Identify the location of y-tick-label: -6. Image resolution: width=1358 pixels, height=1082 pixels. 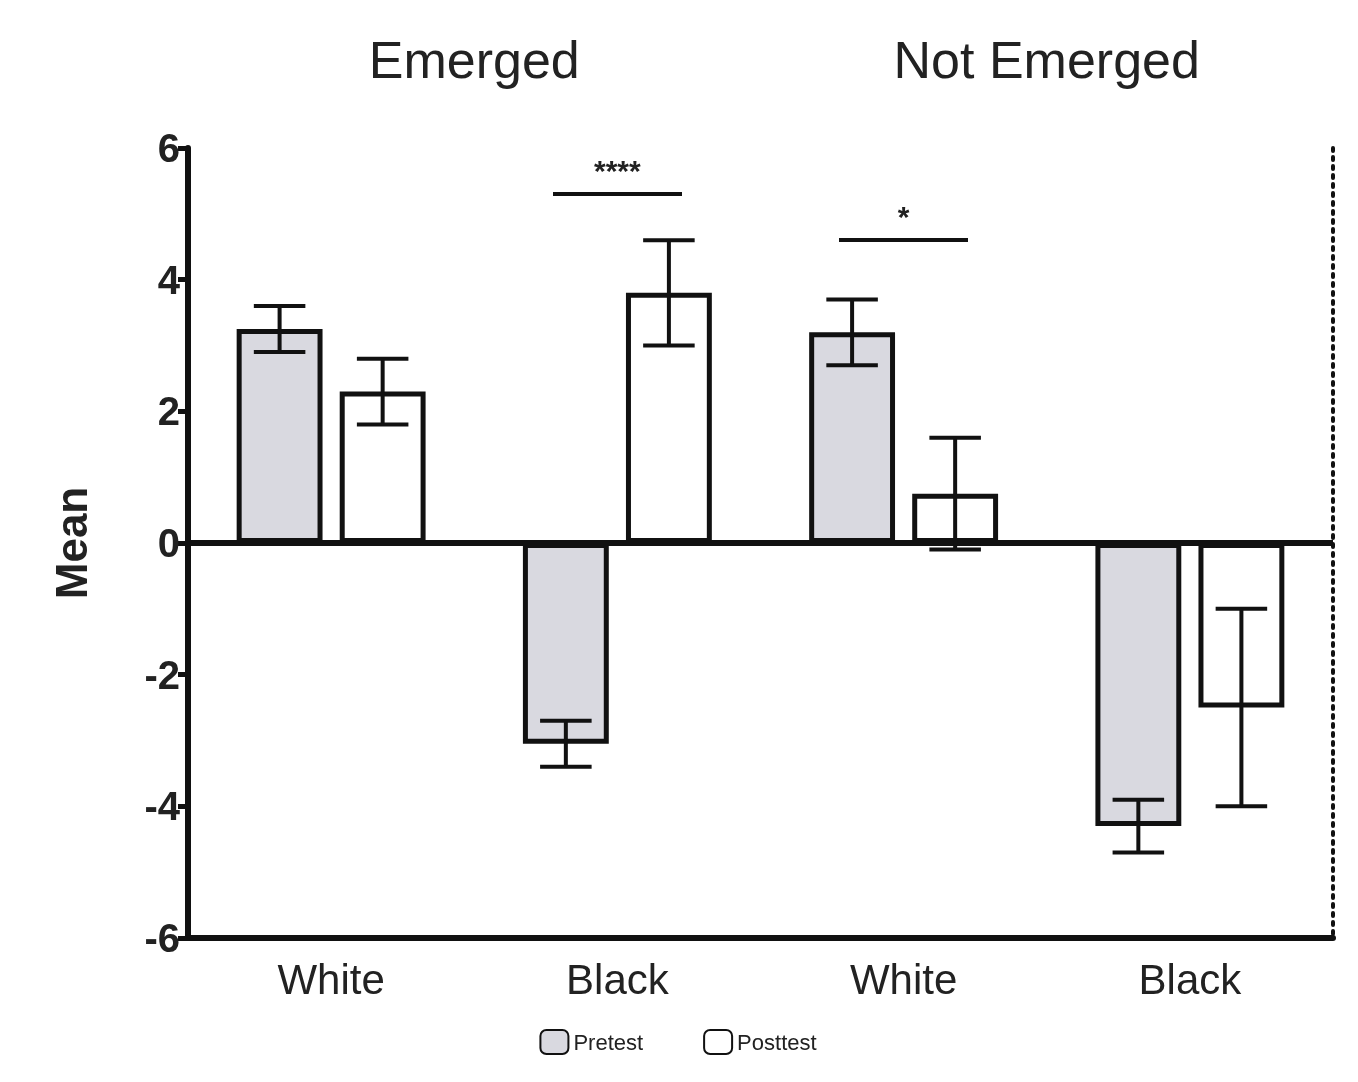
(162, 938).